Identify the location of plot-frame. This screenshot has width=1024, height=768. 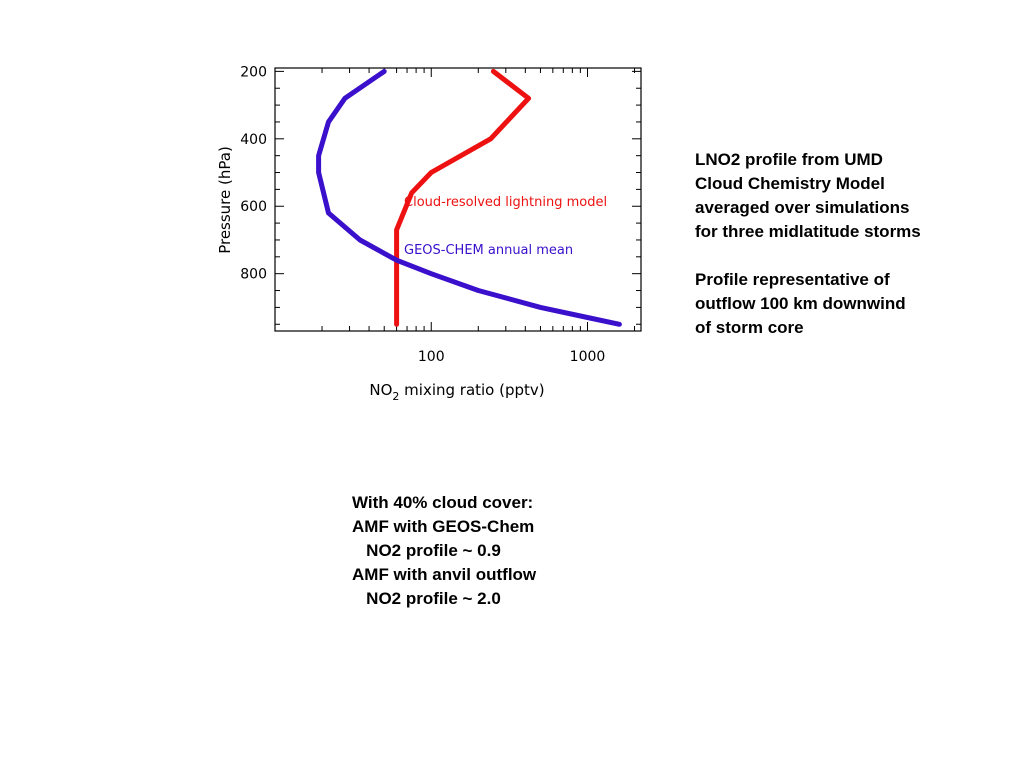
(458, 199).